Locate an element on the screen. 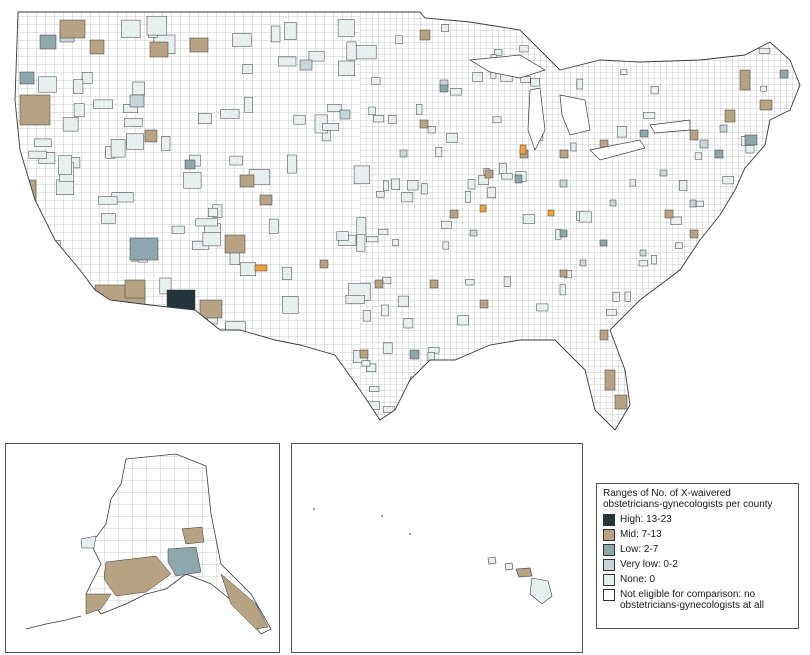 The image size is (810, 655). legend-item-mid: Mid: 7-13 is located at coordinates (697, 535).